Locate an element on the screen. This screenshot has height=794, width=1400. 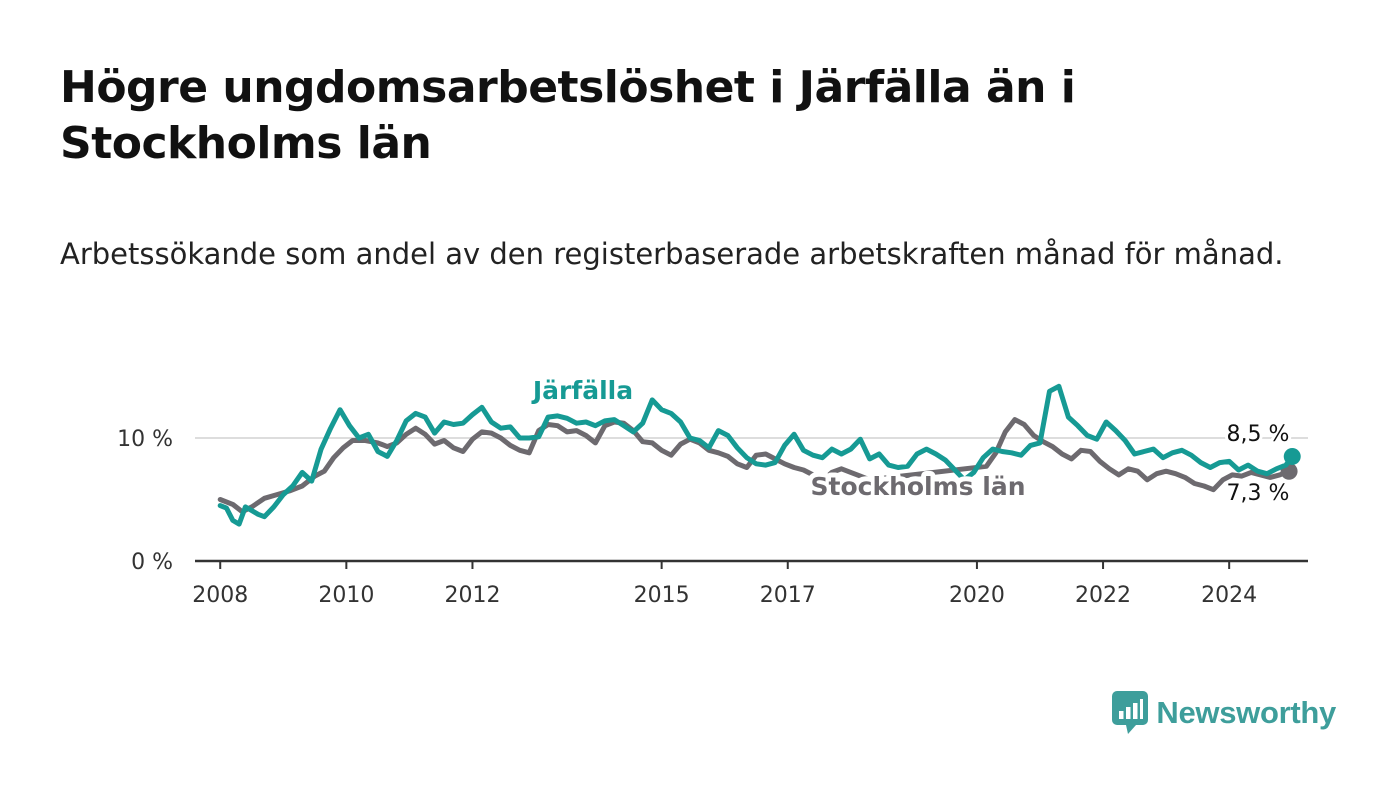
x-tick-label: 2015 is located at coordinates (662, 595).